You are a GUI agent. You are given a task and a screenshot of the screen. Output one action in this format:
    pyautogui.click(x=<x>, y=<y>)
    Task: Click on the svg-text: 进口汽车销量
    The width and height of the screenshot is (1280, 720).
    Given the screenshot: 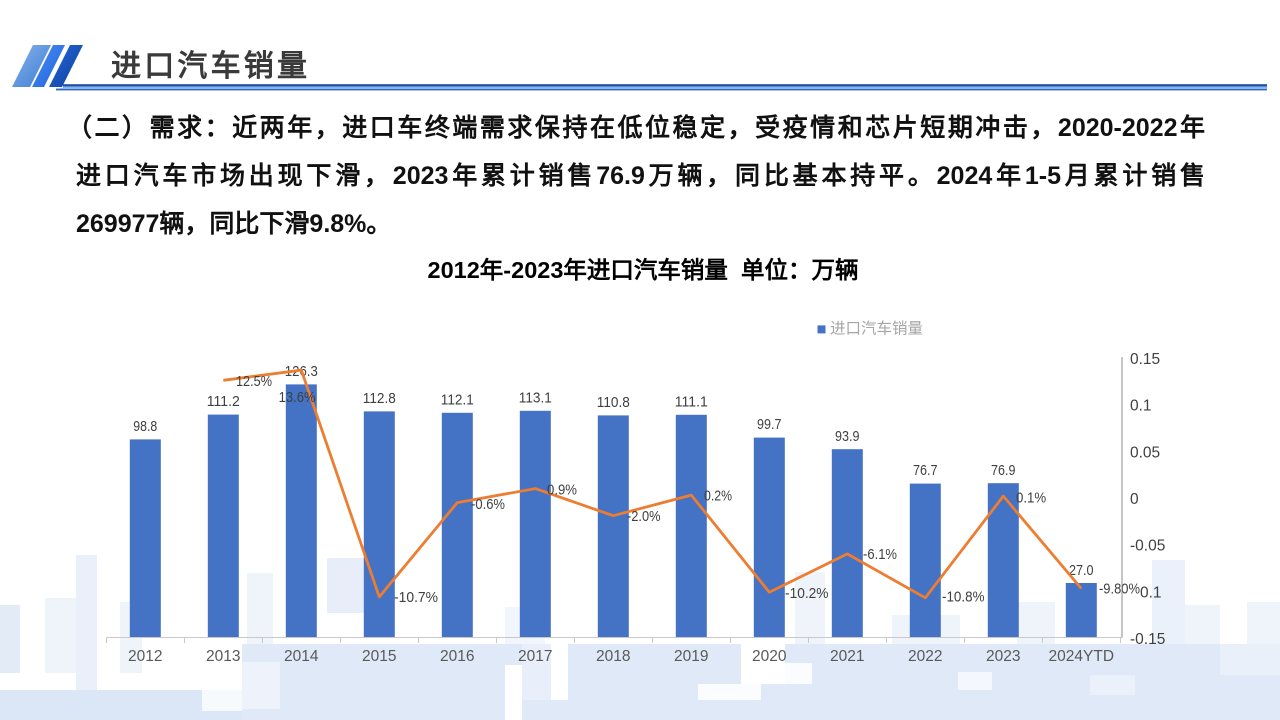 What is the action you would take?
    pyautogui.click(x=876, y=329)
    